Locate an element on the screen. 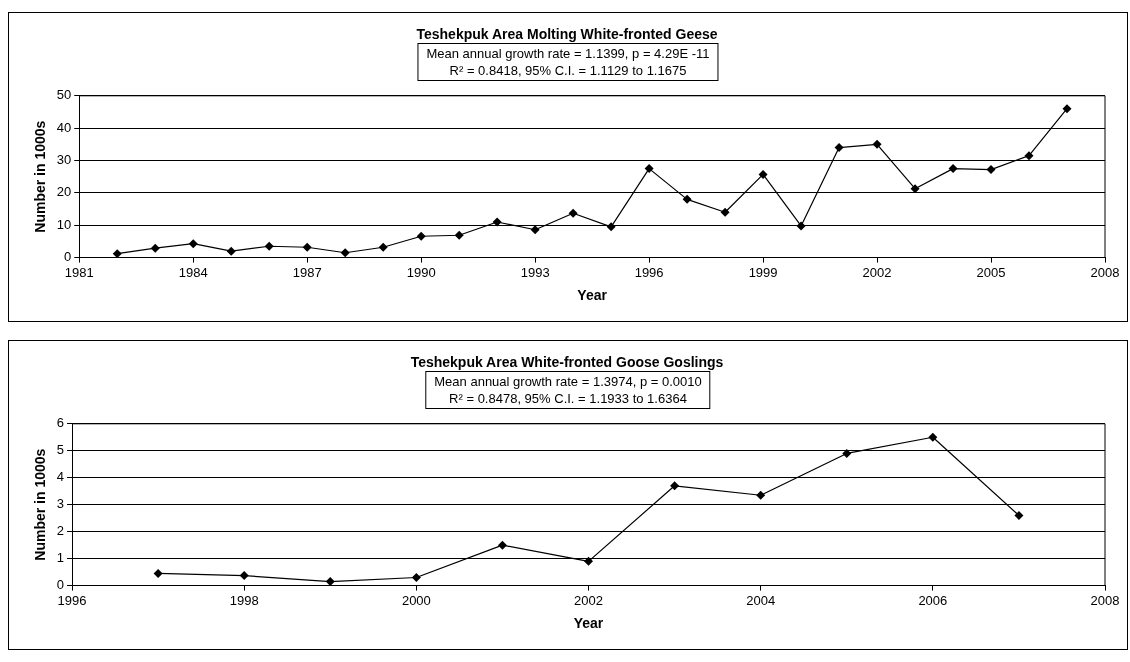  y-tick-label: 1 is located at coordinates (60, 558).